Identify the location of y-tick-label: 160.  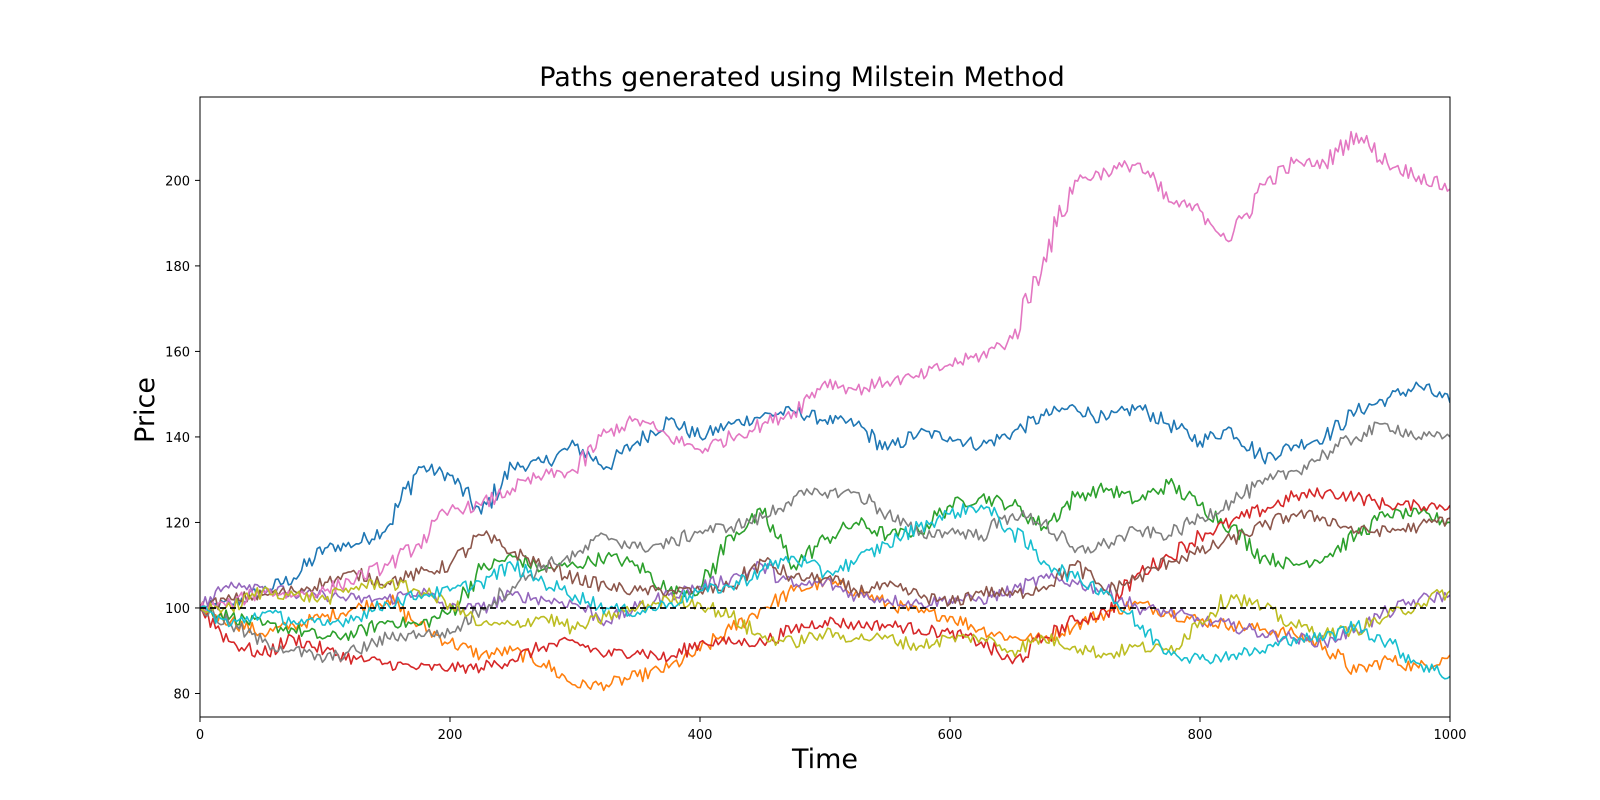
(177, 352).